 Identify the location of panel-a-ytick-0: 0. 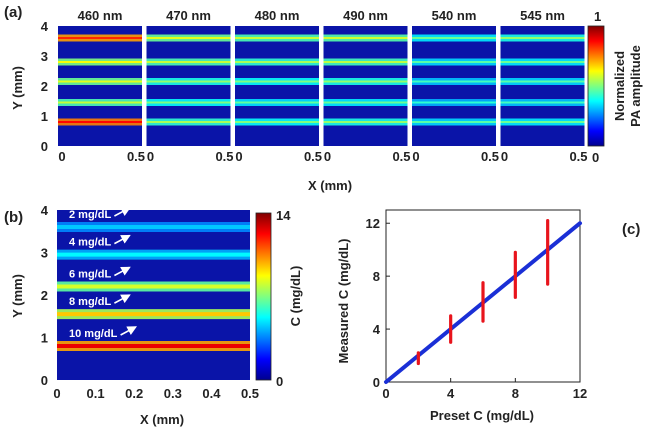
(44, 146).